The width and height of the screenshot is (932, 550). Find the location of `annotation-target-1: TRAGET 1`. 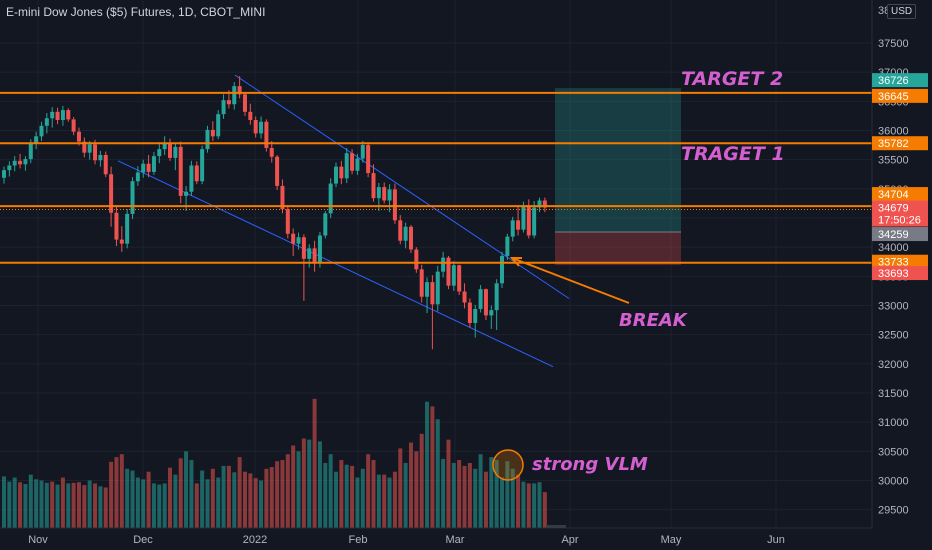

annotation-target-1: TRAGET 1 is located at coordinates (733, 154).